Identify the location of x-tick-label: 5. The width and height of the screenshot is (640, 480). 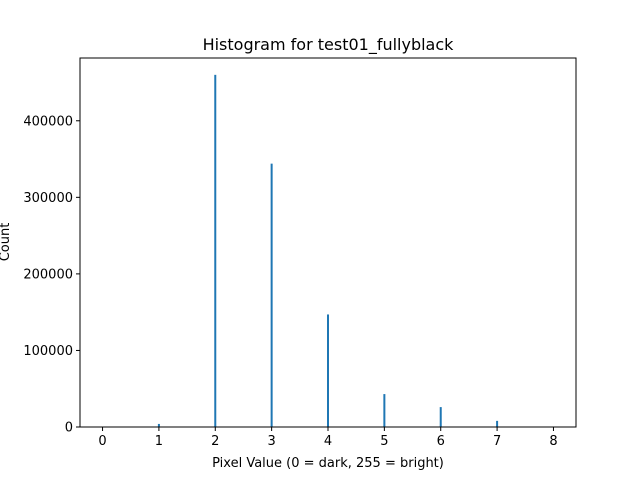
(384, 441).